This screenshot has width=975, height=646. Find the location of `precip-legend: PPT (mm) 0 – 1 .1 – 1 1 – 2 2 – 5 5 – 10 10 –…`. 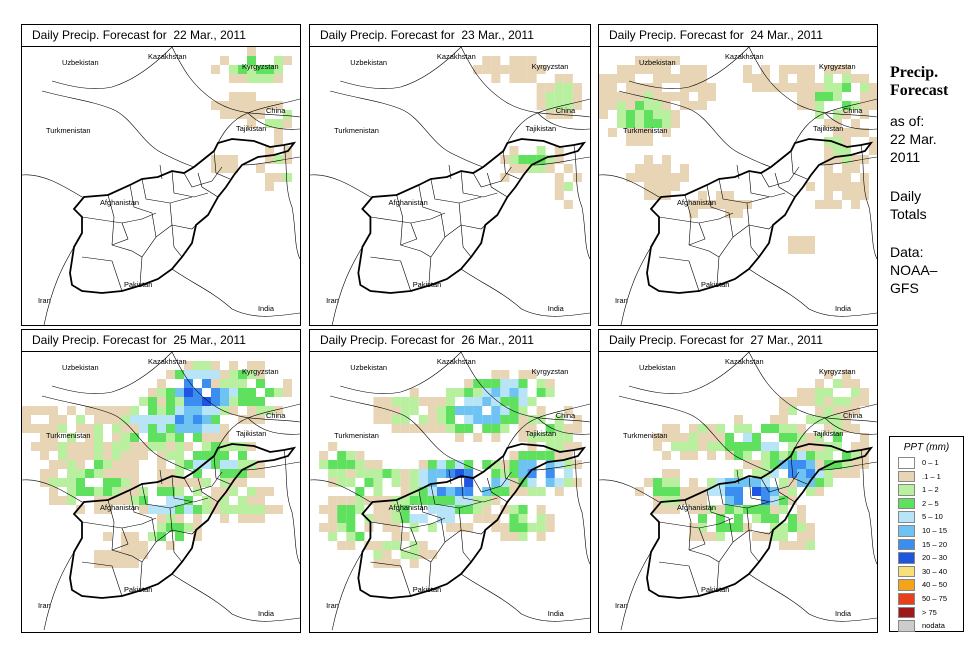

precip-legend: PPT (mm) 0 – 1 .1 – 1 1 – 2 2 – 5 5 – 10 10 –… is located at coordinates (926, 534).